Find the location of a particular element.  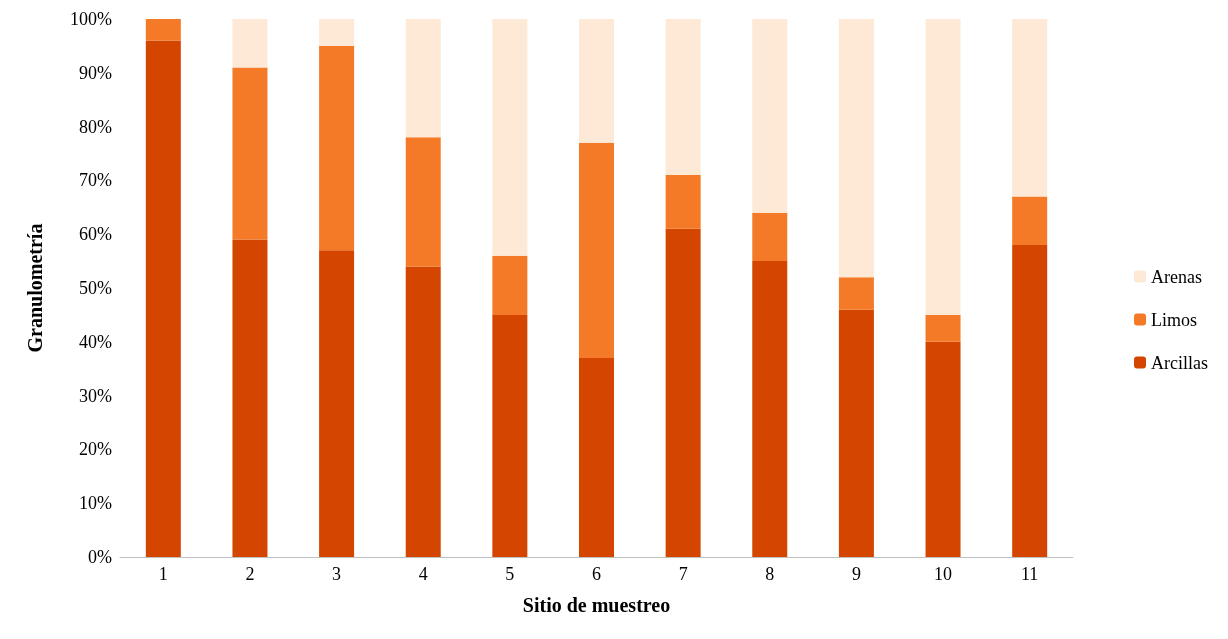

x-tick-label: 1 is located at coordinates (163, 574).